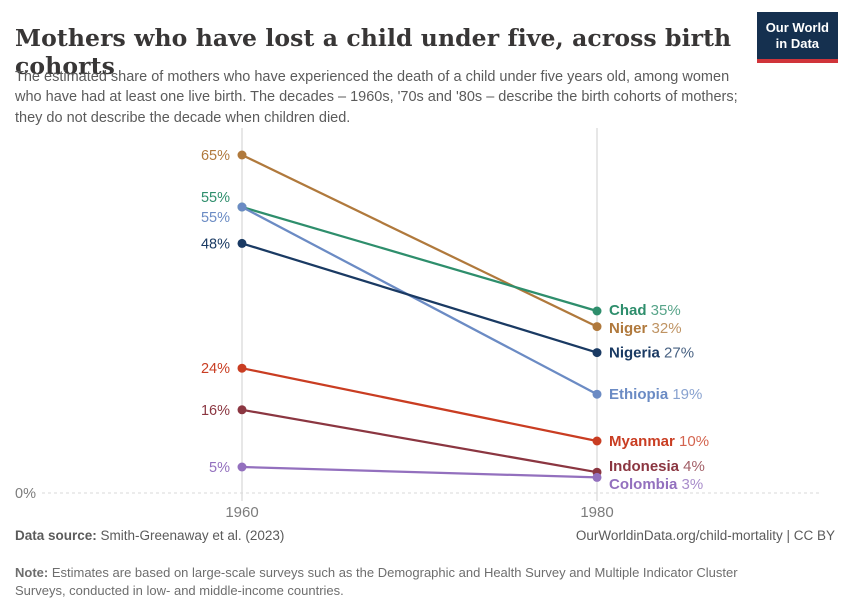 The image size is (850, 600). I want to click on data-point-colombia-end, so click(597, 477).